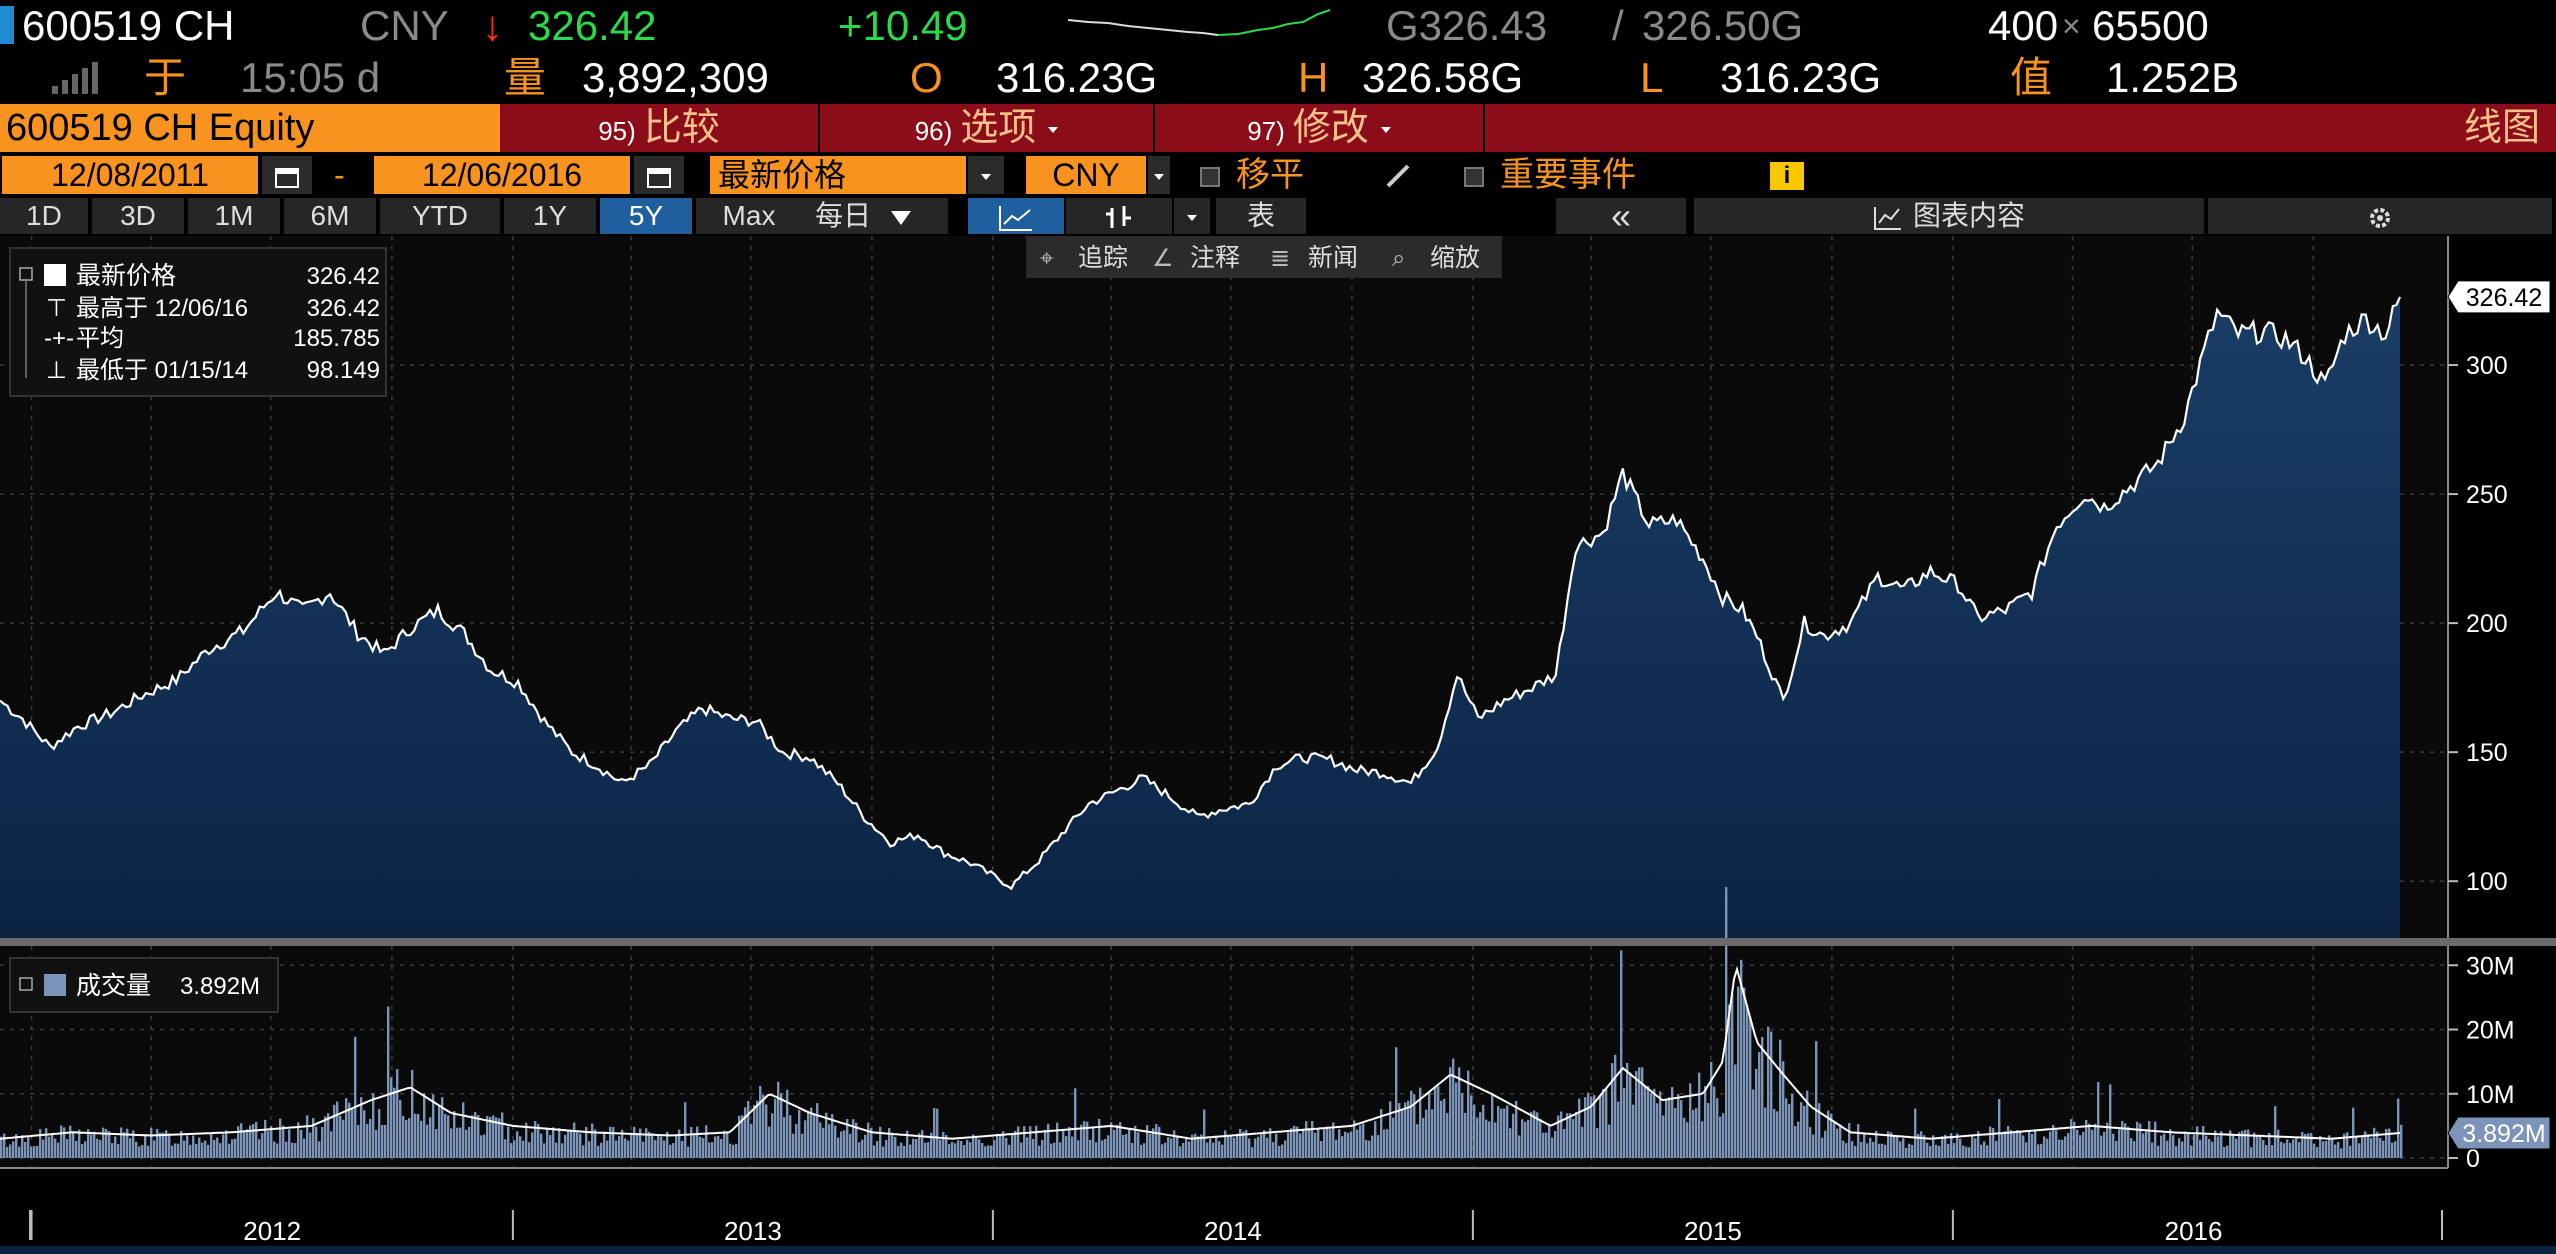 This screenshot has width=2556, height=1254. I want to click on field-select: 最新价格, so click(838, 175).